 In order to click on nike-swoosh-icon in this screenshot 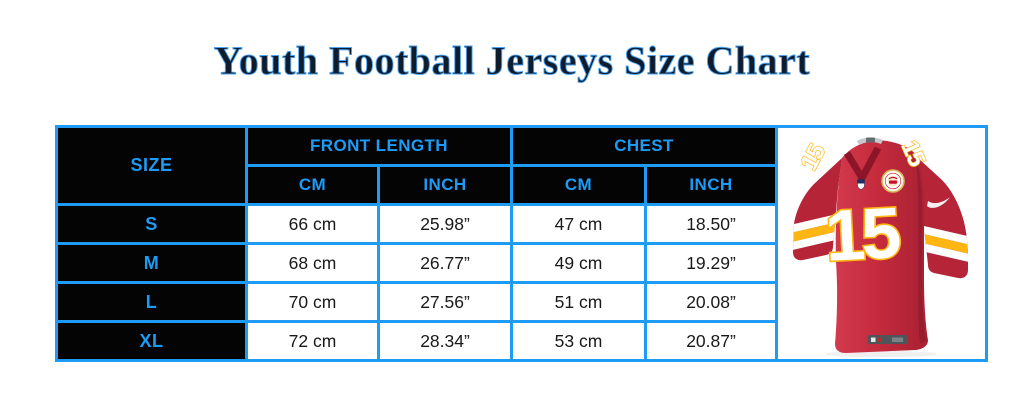, I will do `click(938, 202)`.